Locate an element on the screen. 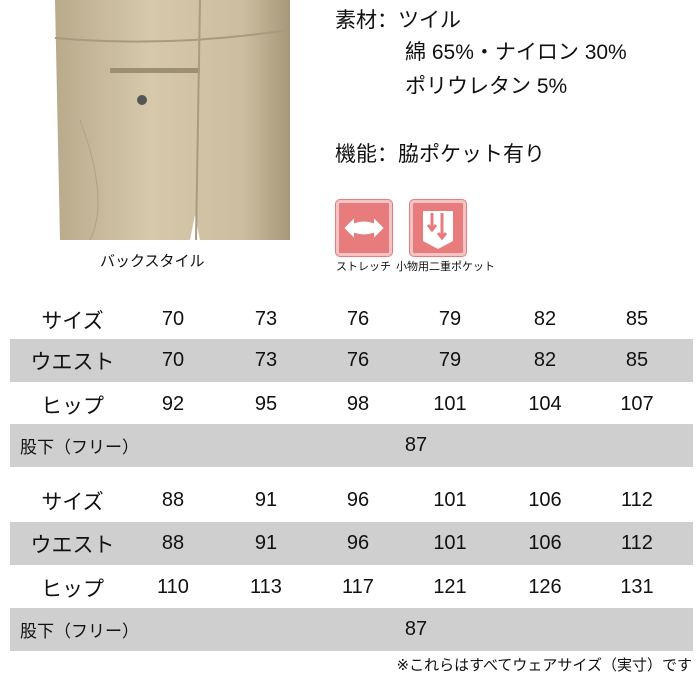 This screenshot has width=700, height=700. size-table-row: サイズ 88 91 96 101 106 112 is located at coordinates (351, 500).